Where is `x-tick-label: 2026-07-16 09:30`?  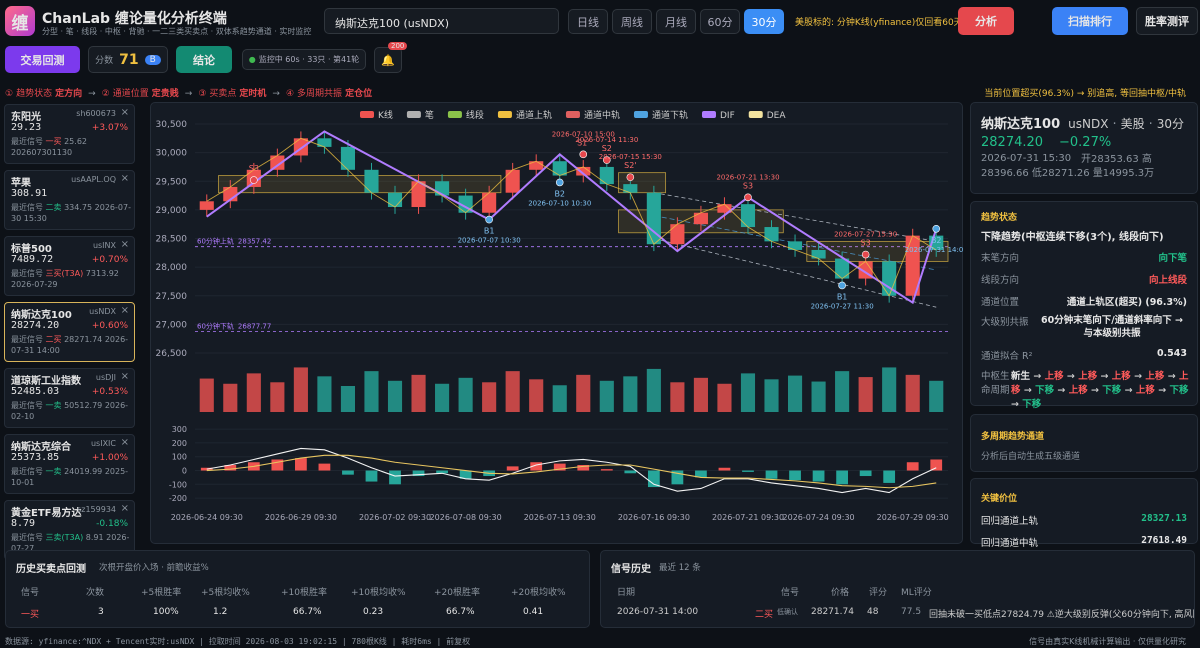 x-tick-label: 2026-07-16 09:30 is located at coordinates (654, 517).